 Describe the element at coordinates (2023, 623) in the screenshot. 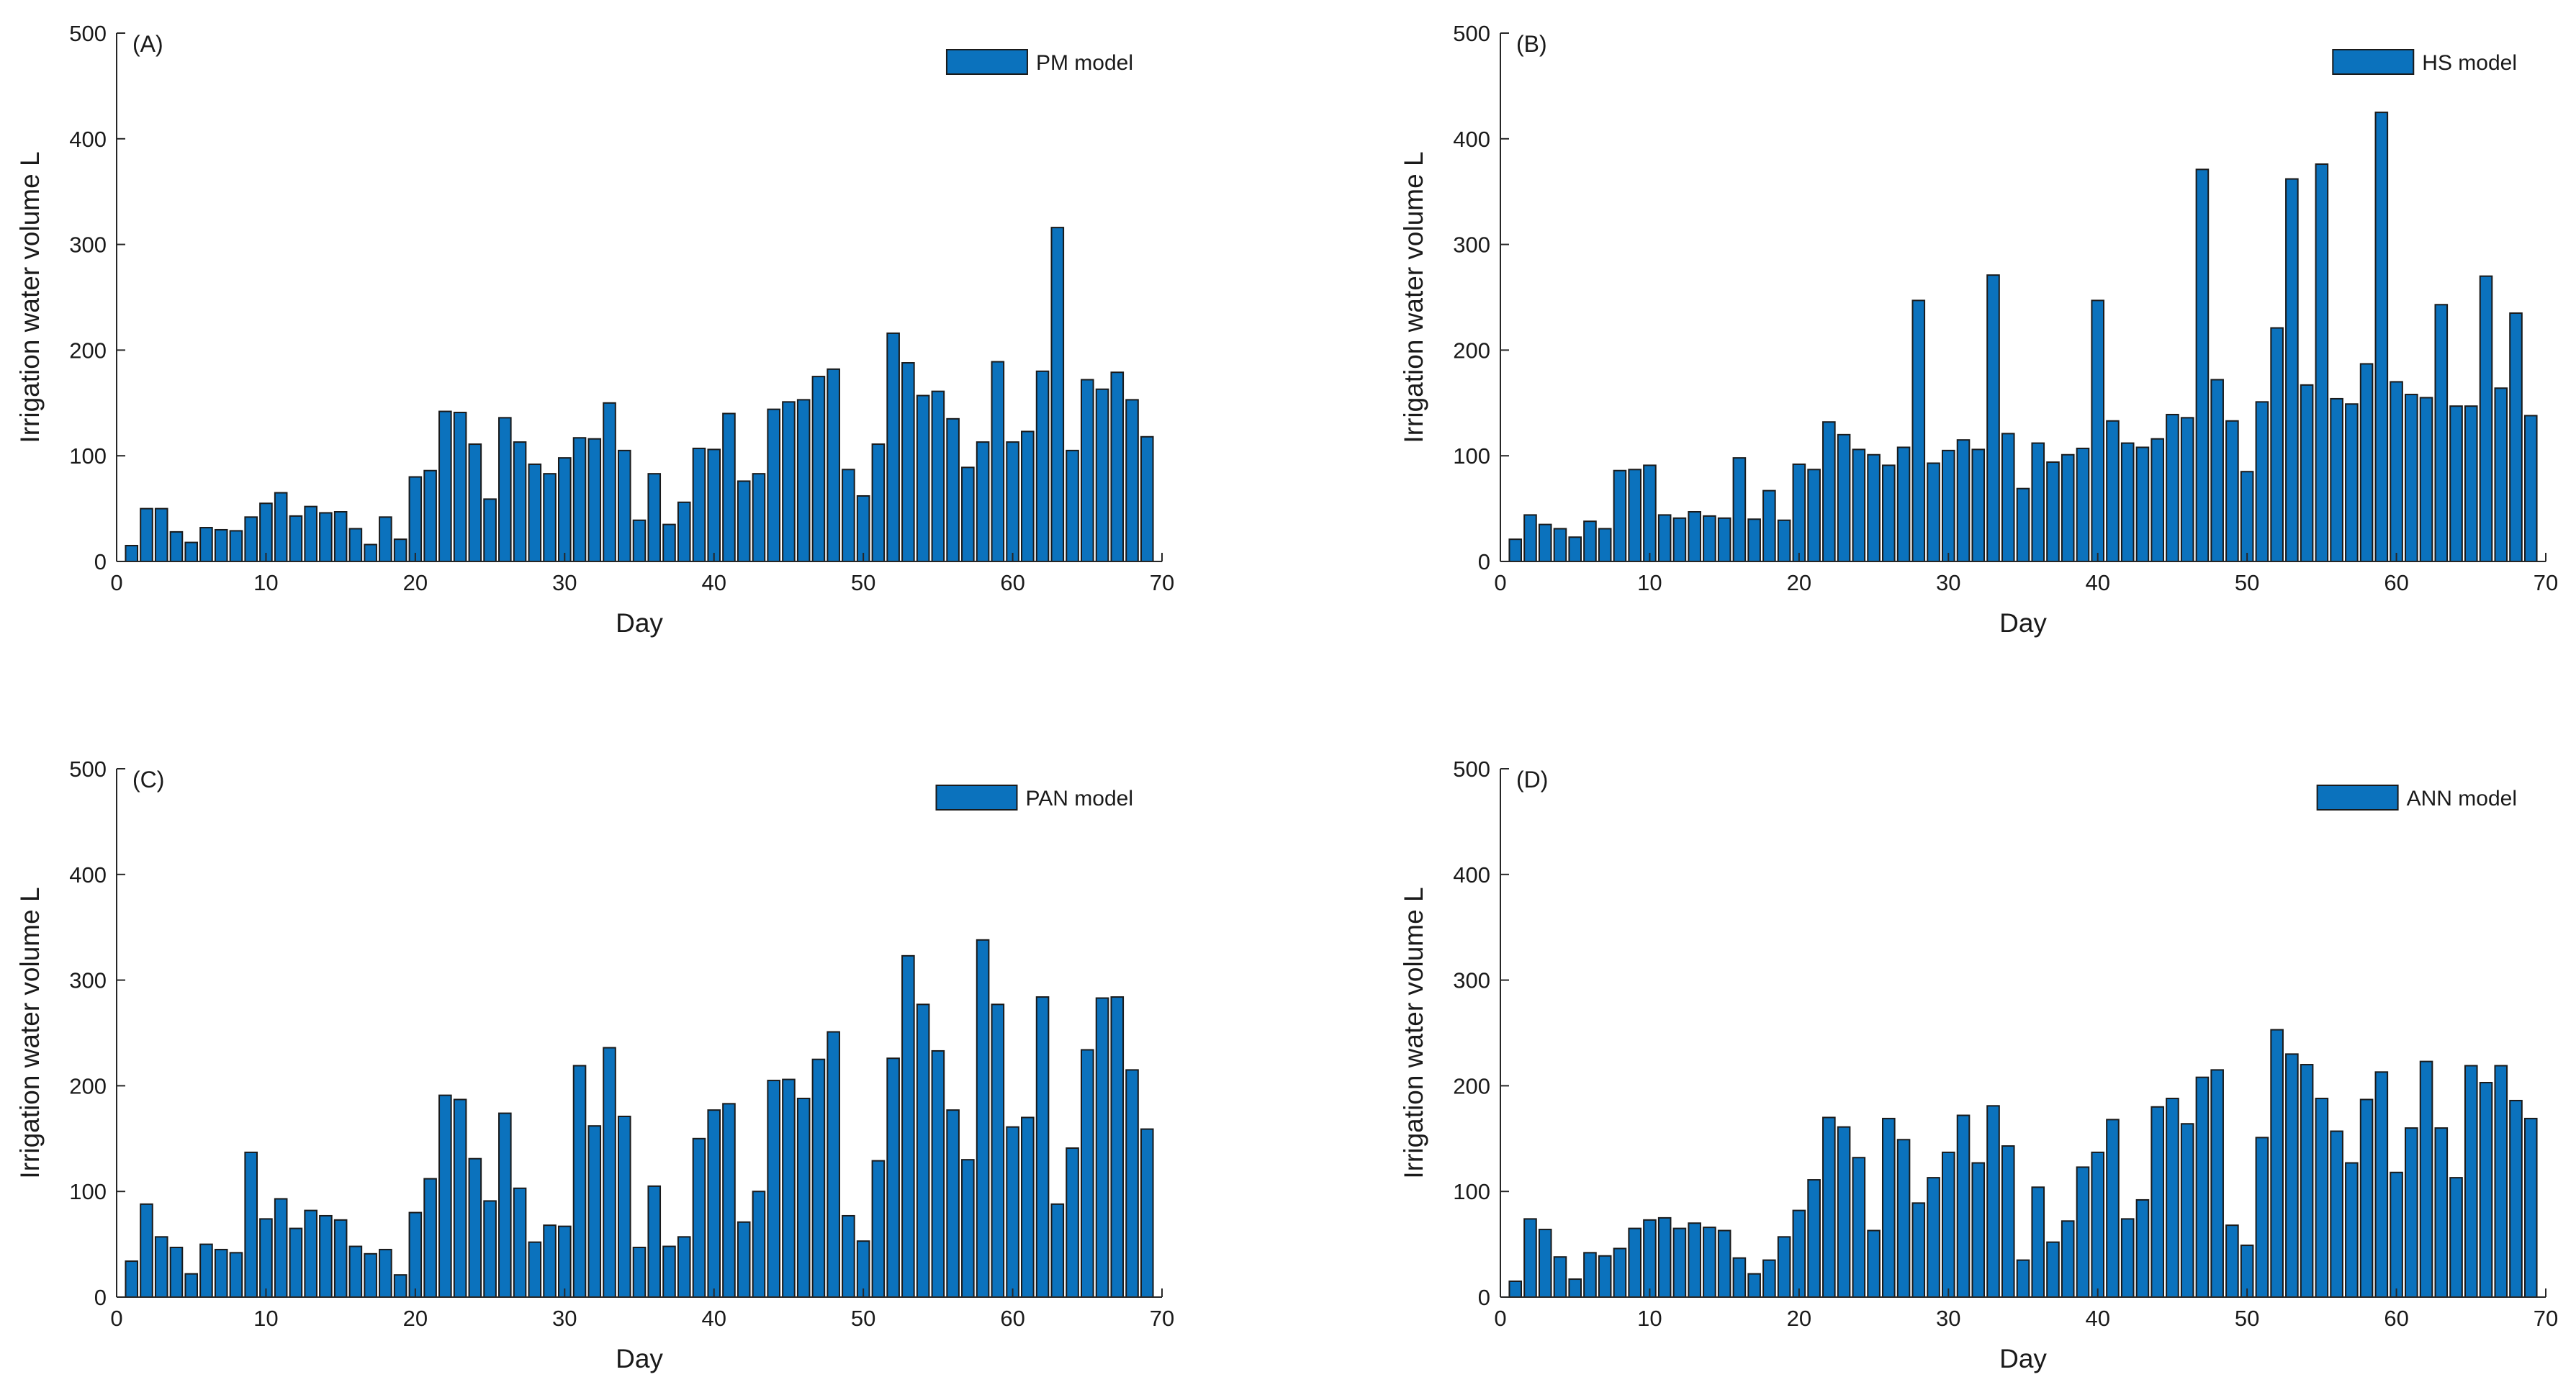

I see `x-axis-label: Day` at that location.